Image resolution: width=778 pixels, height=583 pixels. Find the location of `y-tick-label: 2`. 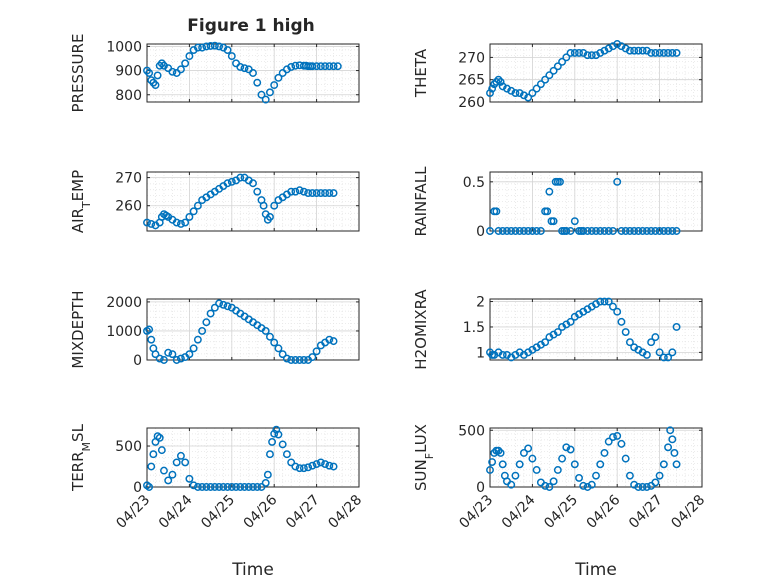

y-tick-label: 2 is located at coordinates (480, 303).